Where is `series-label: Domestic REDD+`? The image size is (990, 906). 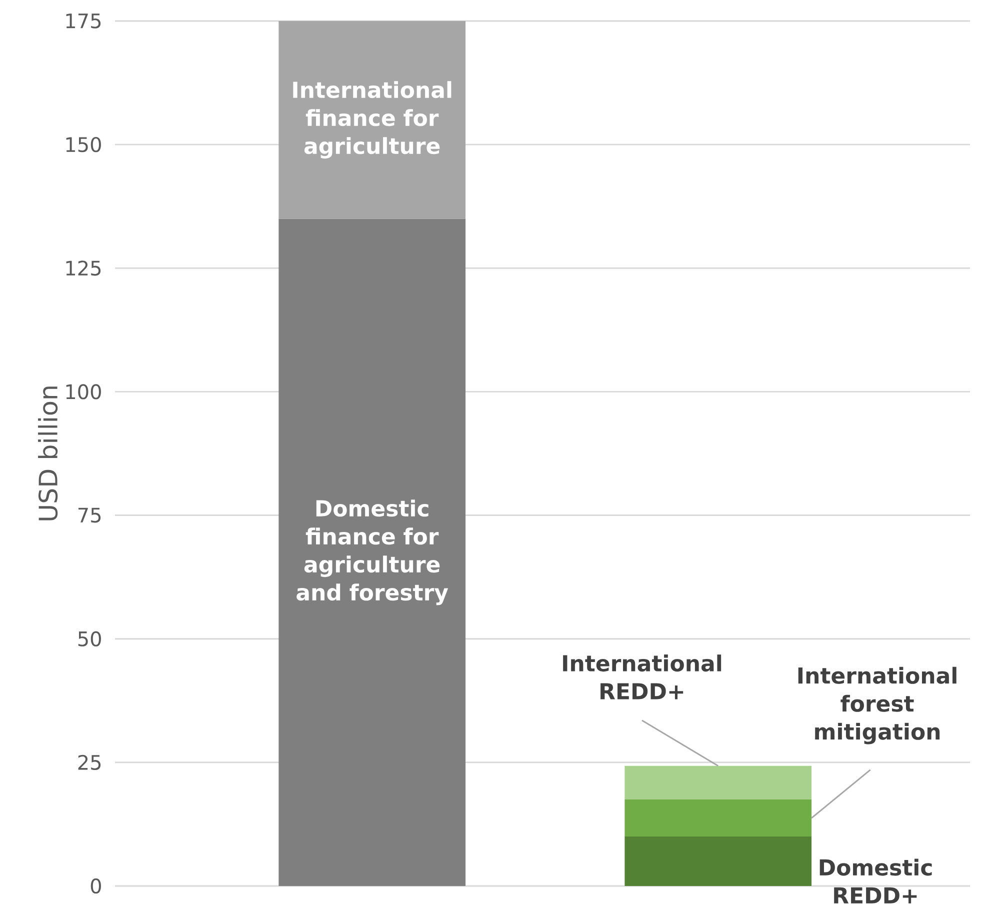
series-label: Domestic REDD+ is located at coordinates (876, 881).